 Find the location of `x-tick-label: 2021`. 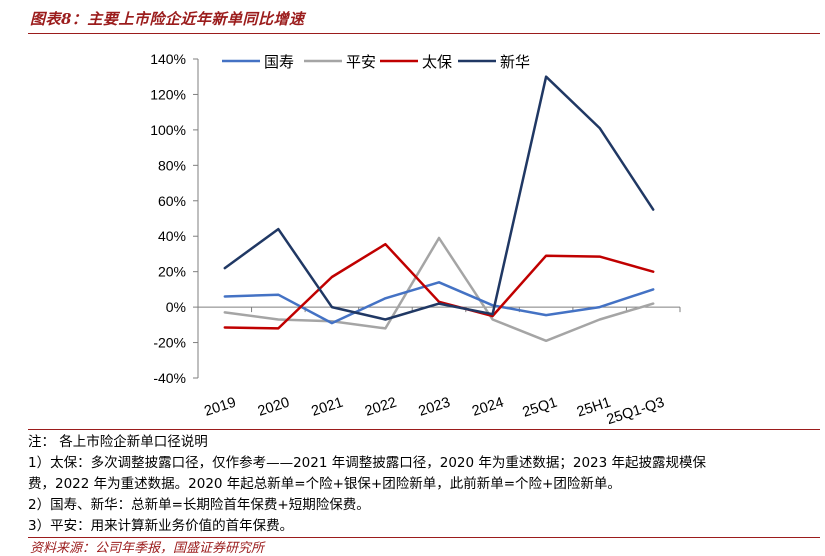

x-tick-label: 2021 is located at coordinates (327, 407).